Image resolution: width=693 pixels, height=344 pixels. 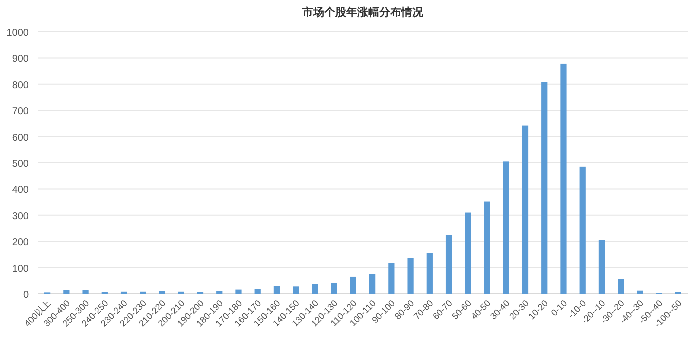 What do you see at coordinates (21, 190) in the screenshot?
I see `y-tick-label: 400` at bounding box center [21, 190].